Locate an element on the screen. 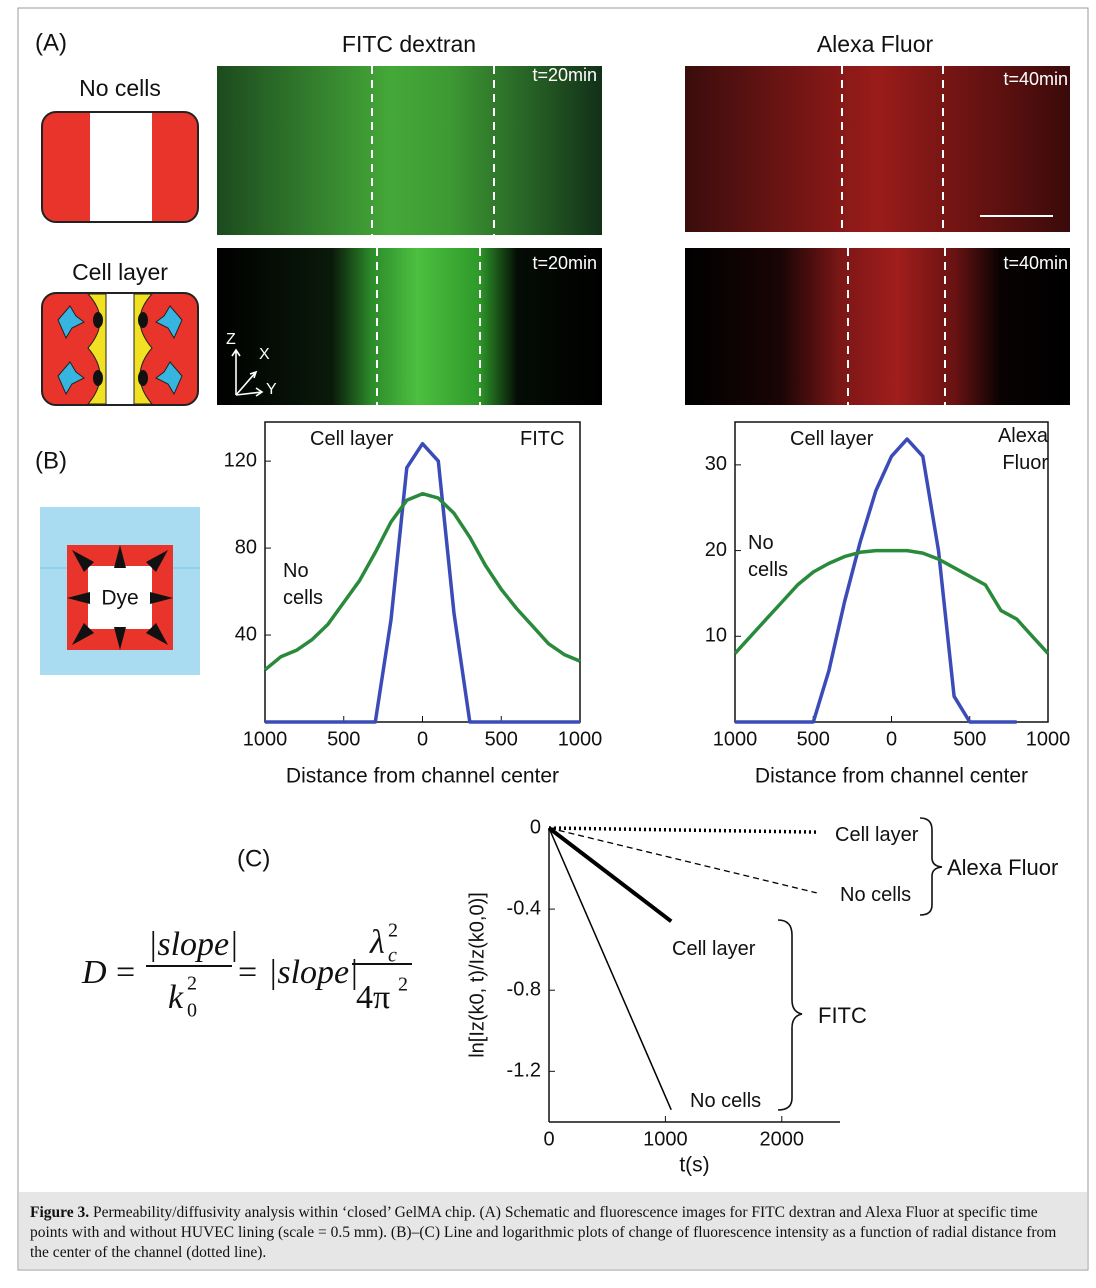 This screenshot has width=1096, height=1288. y-tick-label: -0.4 is located at coordinates (524, 908).